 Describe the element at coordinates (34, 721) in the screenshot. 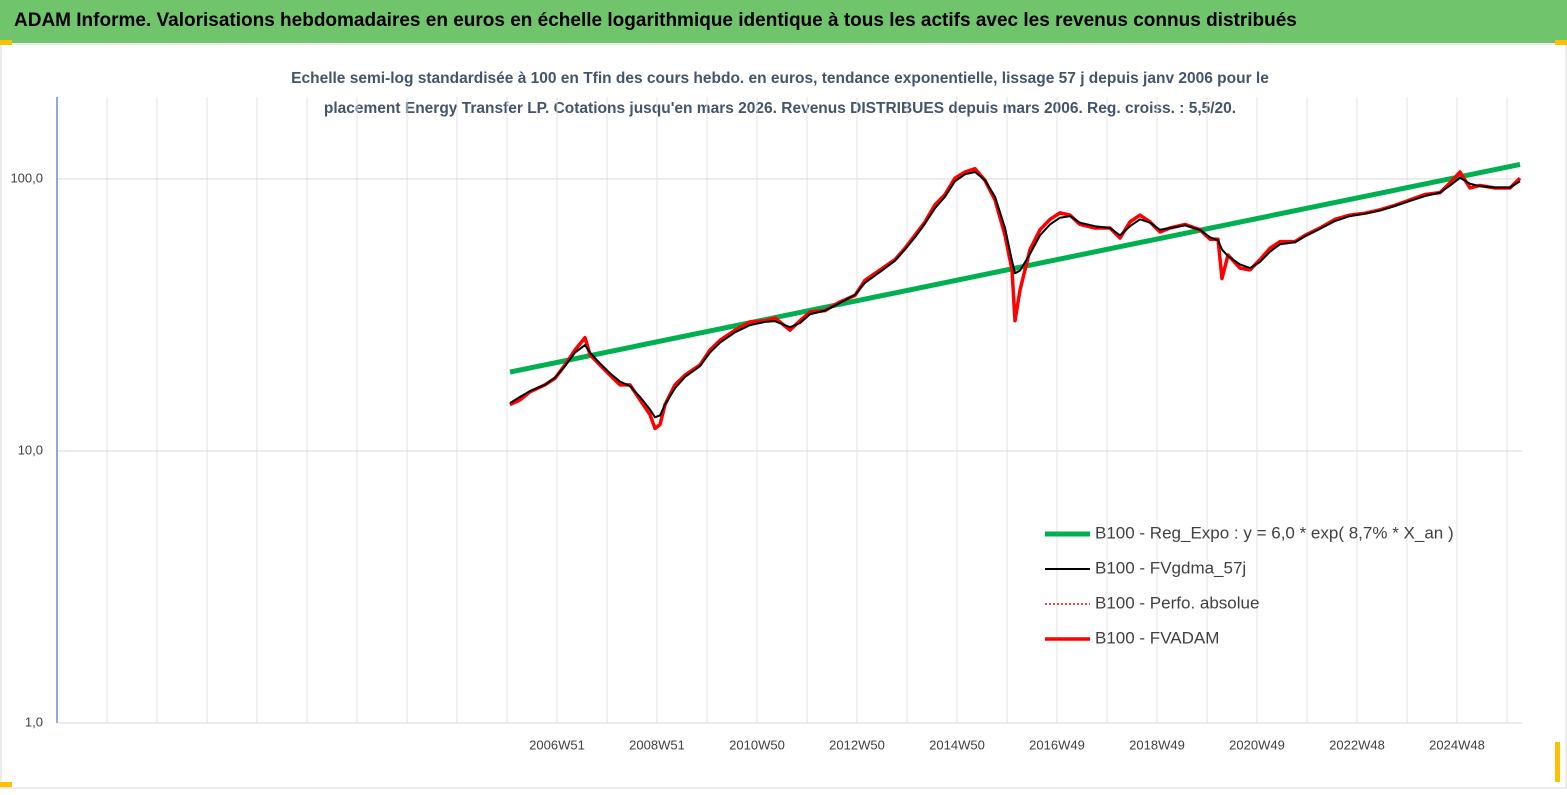

I see `y-tick-label: 1,0` at that location.